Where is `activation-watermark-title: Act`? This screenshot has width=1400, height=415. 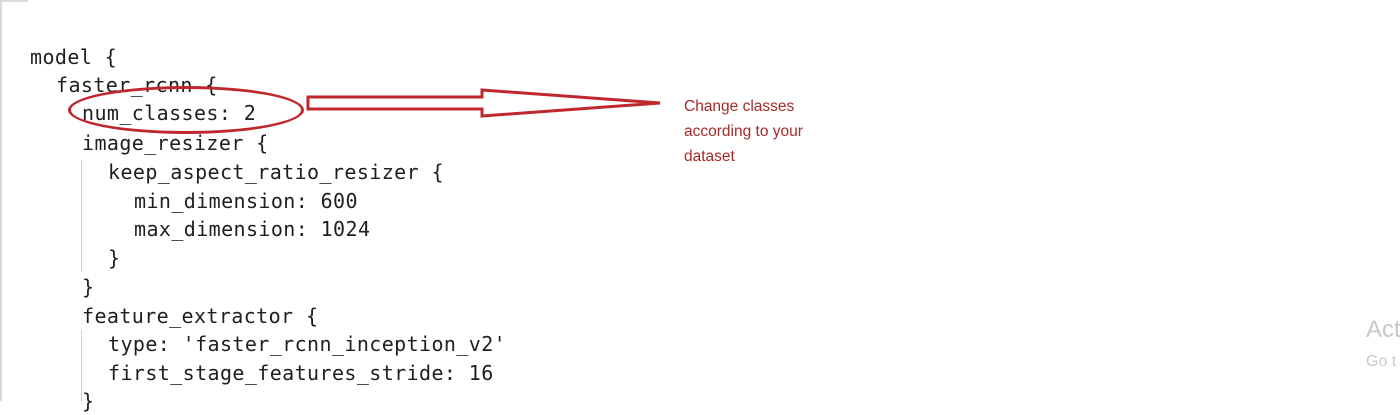
activation-watermark-title: Act is located at coordinates (1383, 329).